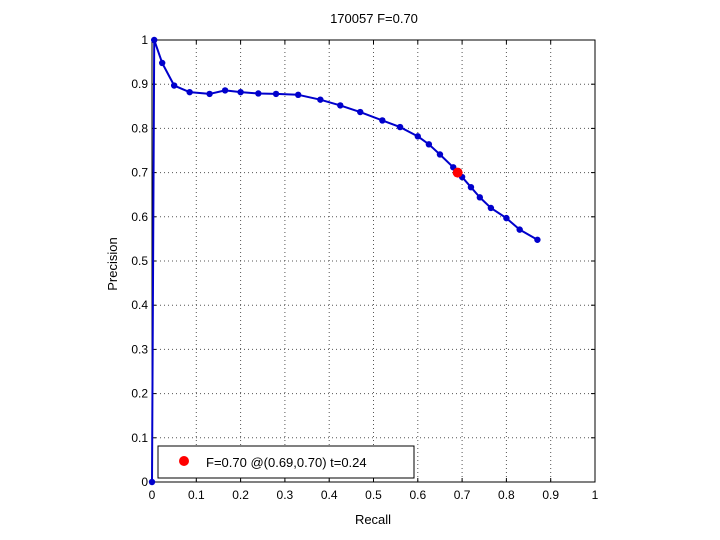 The image size is (720, 540). I want to click on x-tick-label: 0.8, so click(506, 495).